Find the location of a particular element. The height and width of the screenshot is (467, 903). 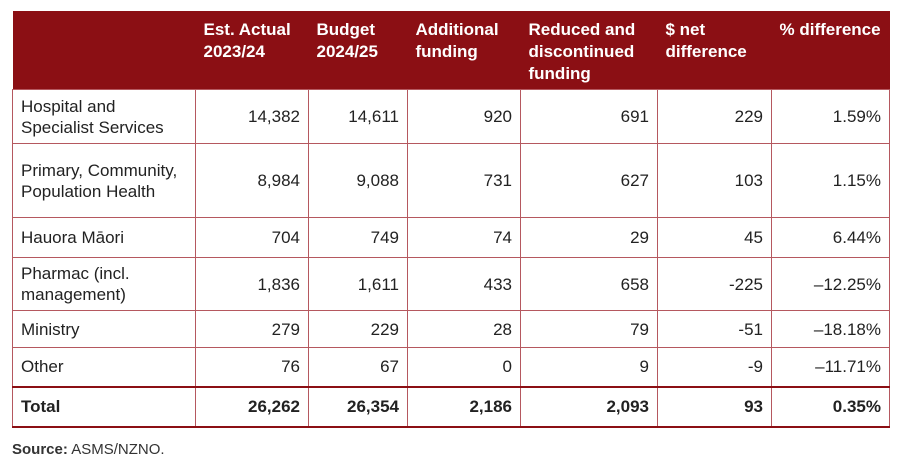

total-est-actual: 26,262 is located at coordinates (252, 406).